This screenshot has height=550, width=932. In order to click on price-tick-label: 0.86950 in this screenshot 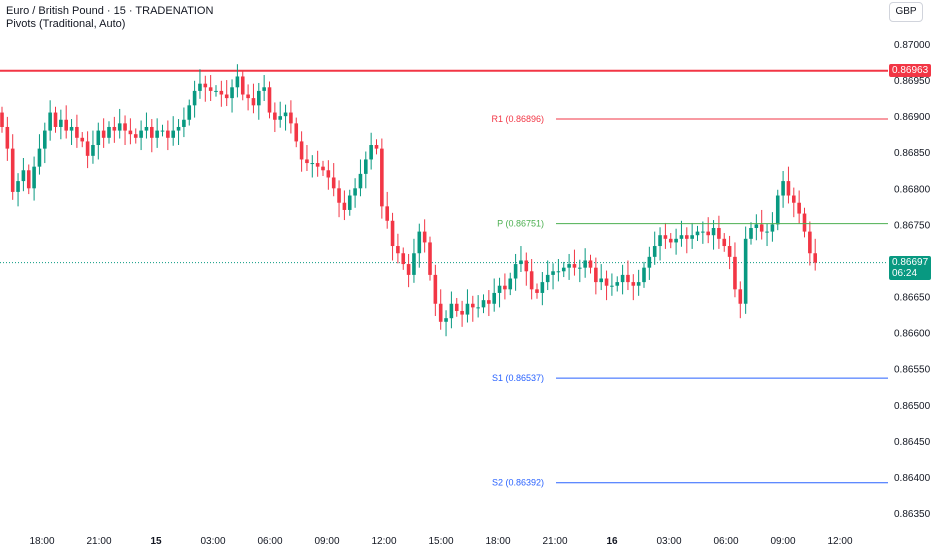, I will do `click(912, 81)`.